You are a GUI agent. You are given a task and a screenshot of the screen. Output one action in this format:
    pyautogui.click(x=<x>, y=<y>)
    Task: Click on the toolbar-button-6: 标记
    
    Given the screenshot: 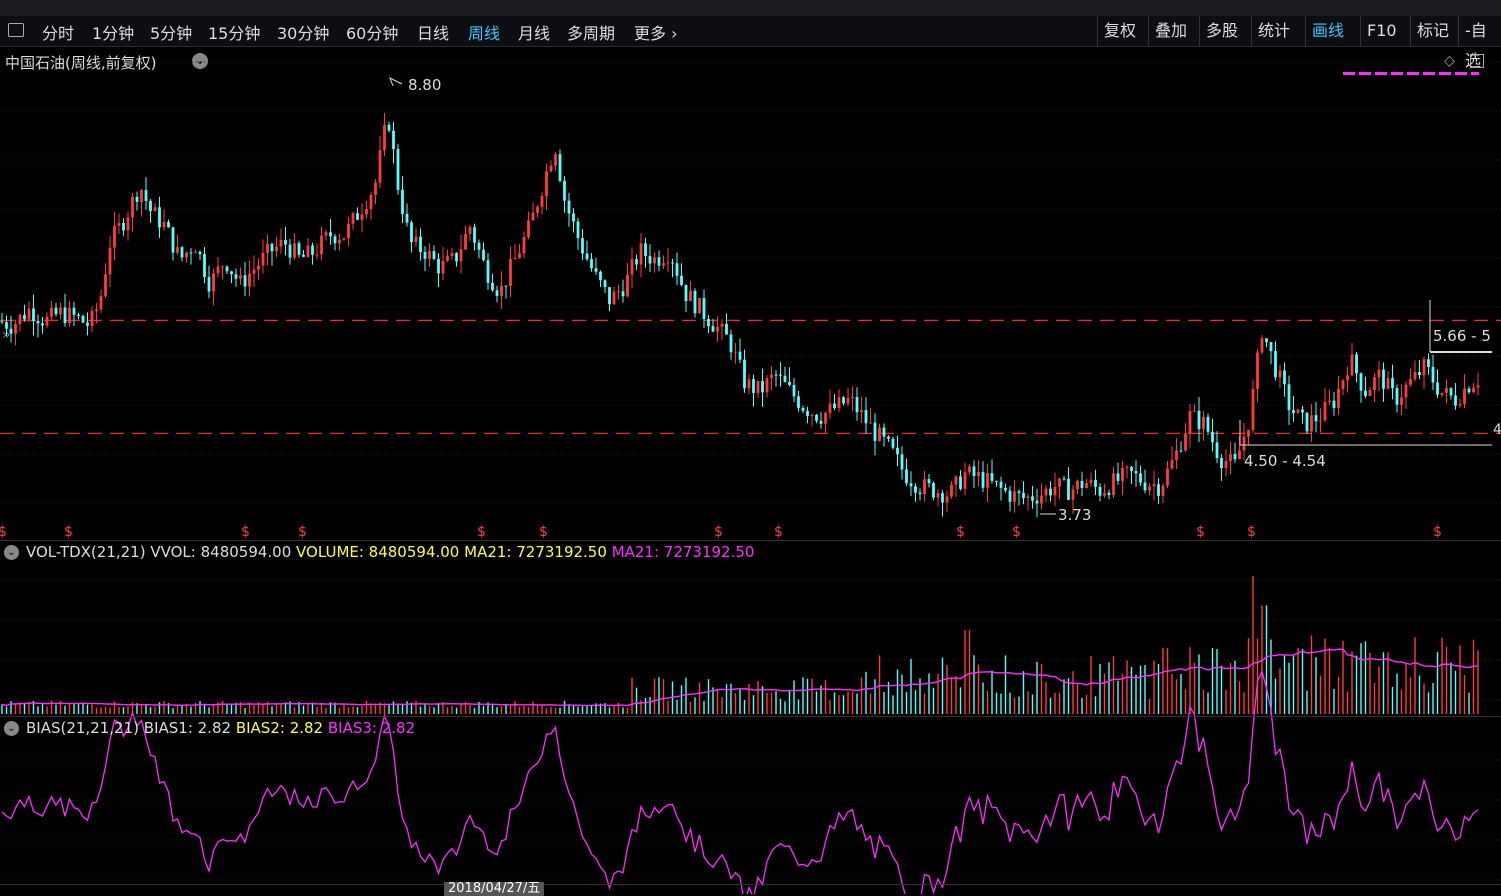 What is the action you would take?
    pyautogui.click(x=1432, y=31)
    